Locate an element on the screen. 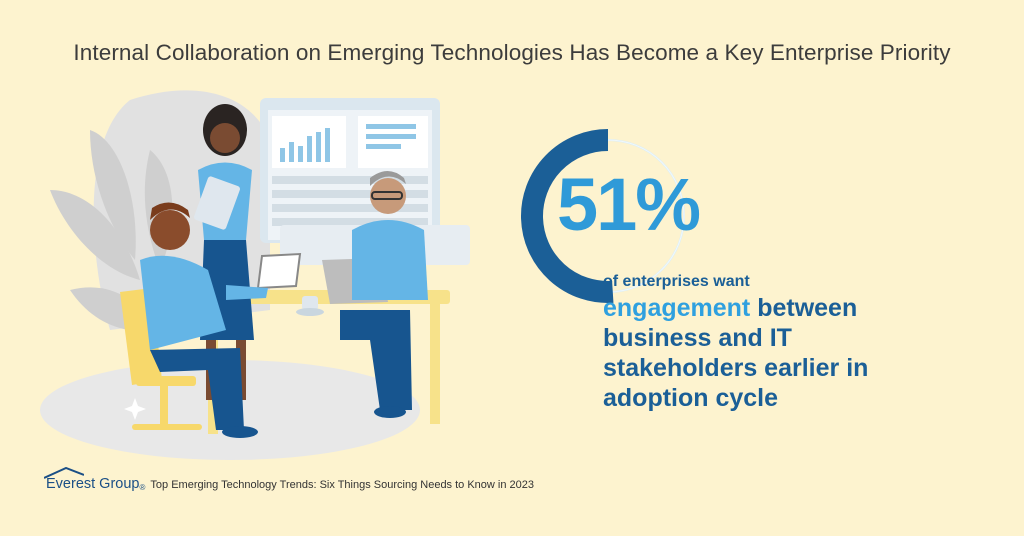 The height and width of the screenshot is (536, 1024). stat-line-2: engagement between is located at coordinates (735, 308).